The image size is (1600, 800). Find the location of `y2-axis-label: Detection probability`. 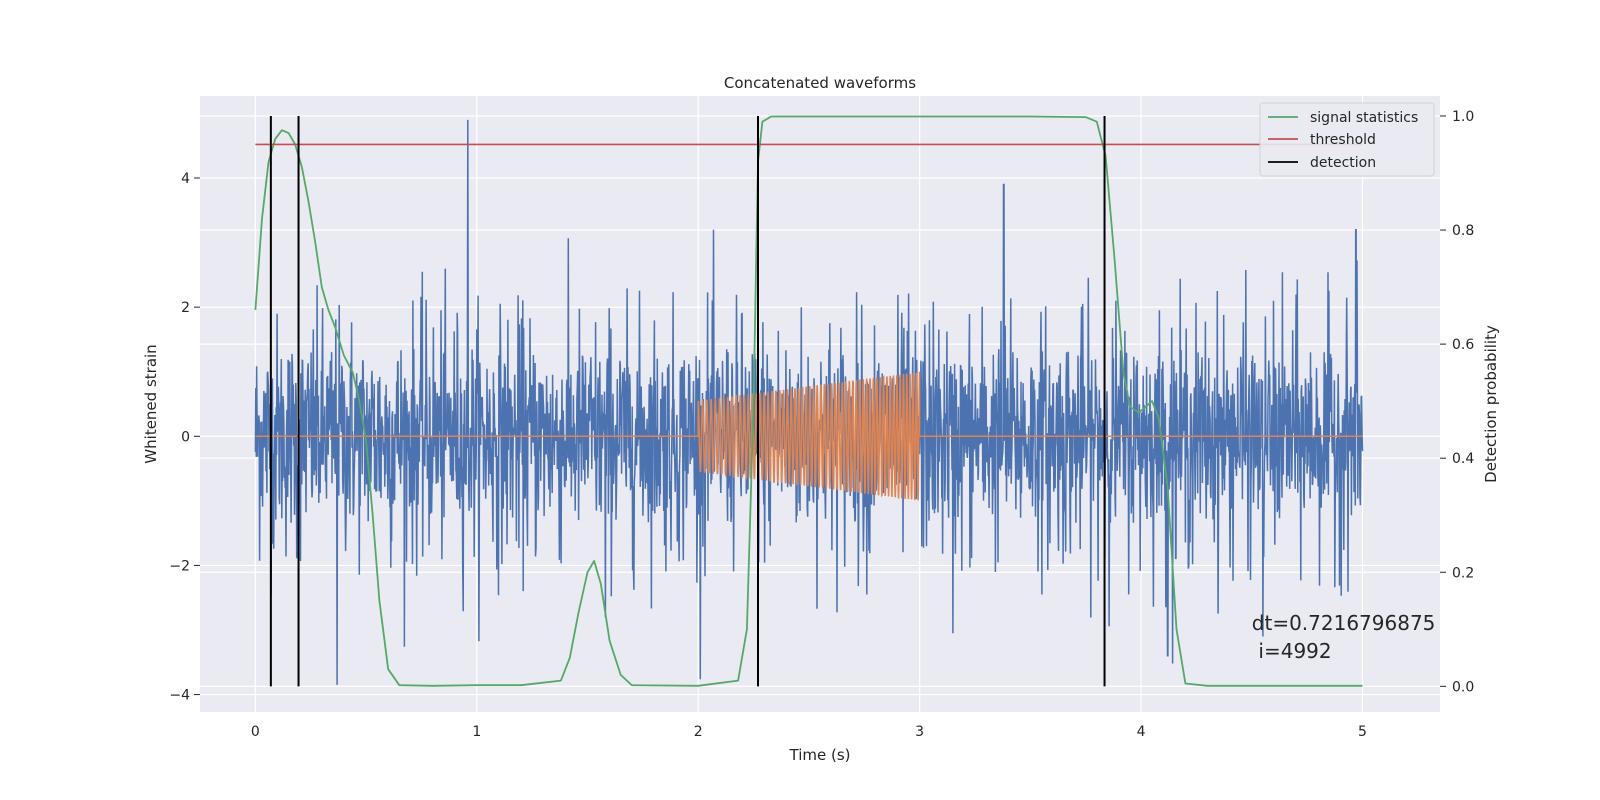

y2-axis-label: Detection probability is located at coordinates (1491, 404).